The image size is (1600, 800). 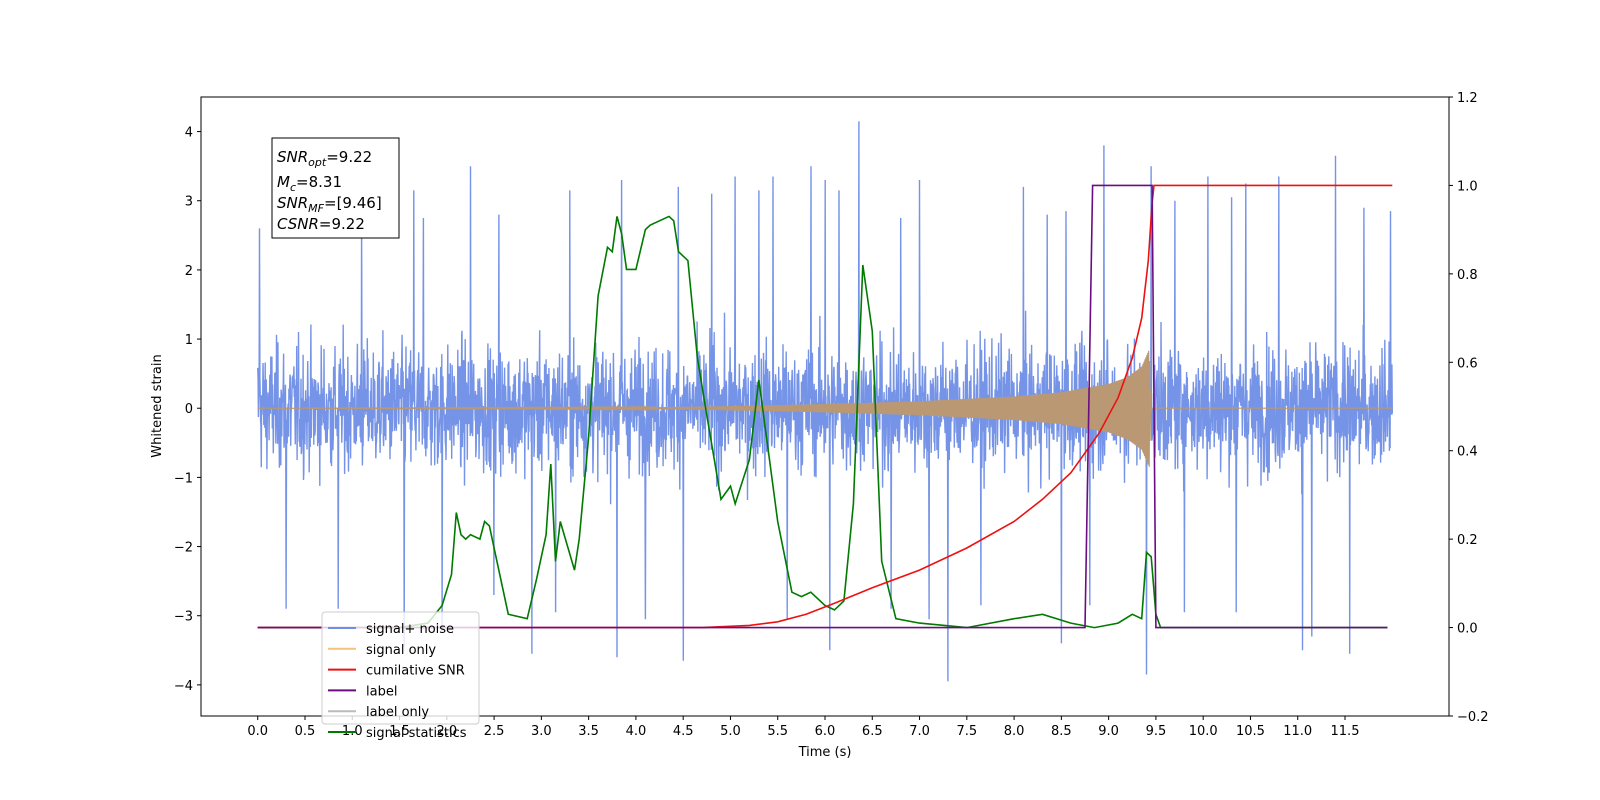 I want to click on snr-mf-text: SNRMF=[9.46], so click(x=329, y=204).